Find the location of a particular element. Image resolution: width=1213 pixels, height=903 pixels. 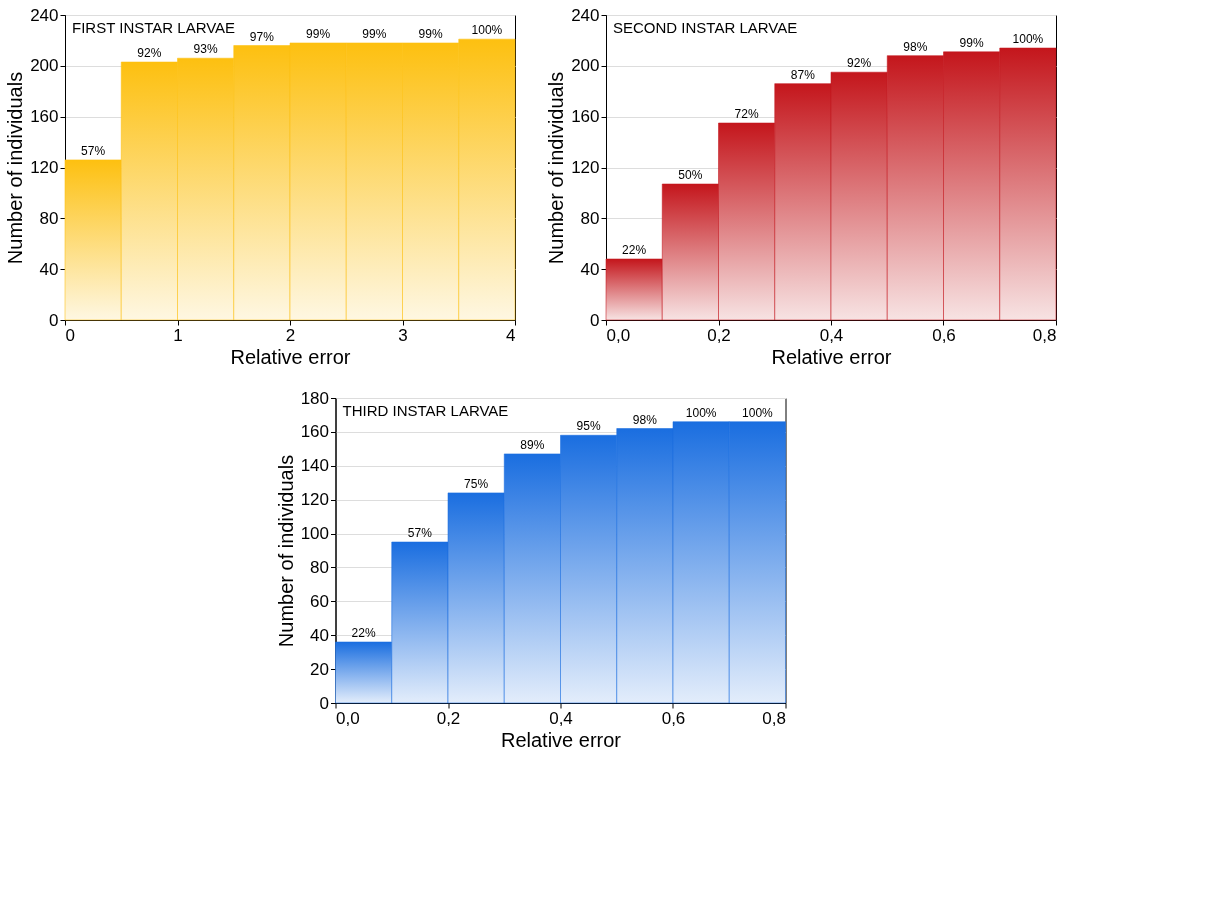

y-tick-label: 100 is located at coordinates (314, 534).